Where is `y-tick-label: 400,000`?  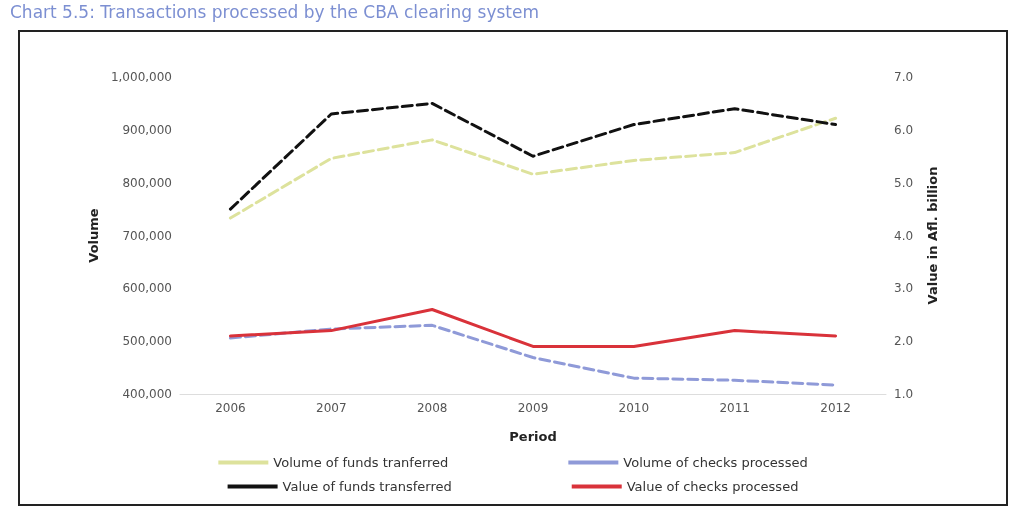 y-tick-label: 400,000 is located at coordinates (147, 394).